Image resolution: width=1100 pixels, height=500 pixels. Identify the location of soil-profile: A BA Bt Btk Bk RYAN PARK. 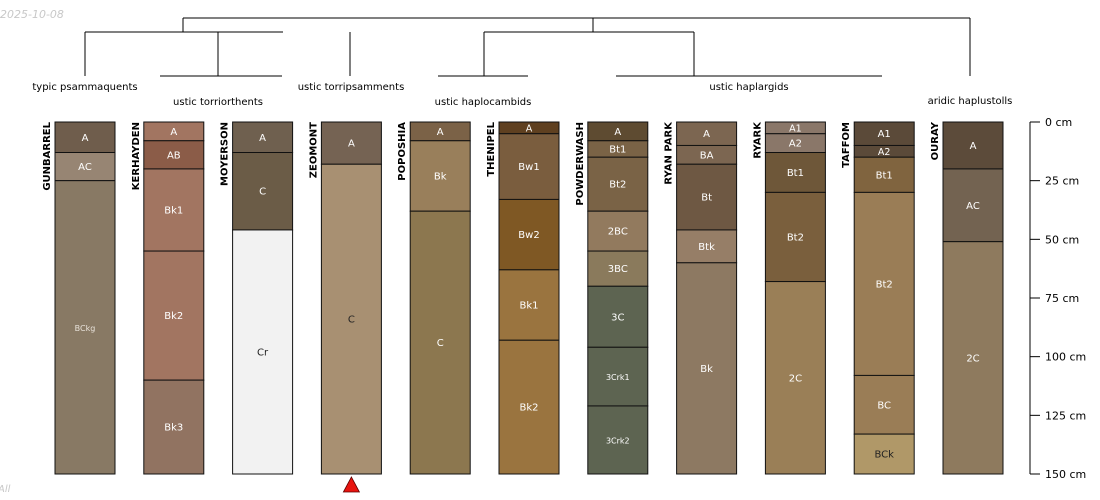
(701, 298).